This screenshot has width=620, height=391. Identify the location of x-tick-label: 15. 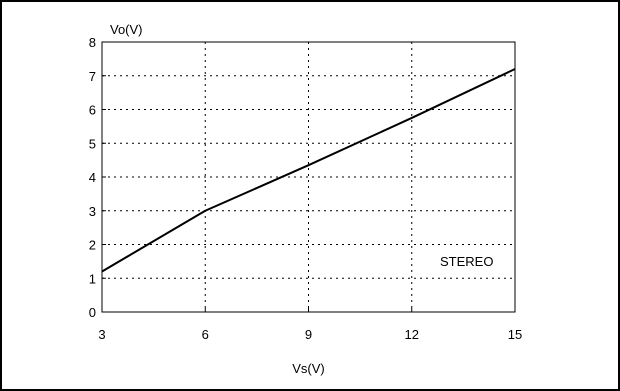
(515, 334).